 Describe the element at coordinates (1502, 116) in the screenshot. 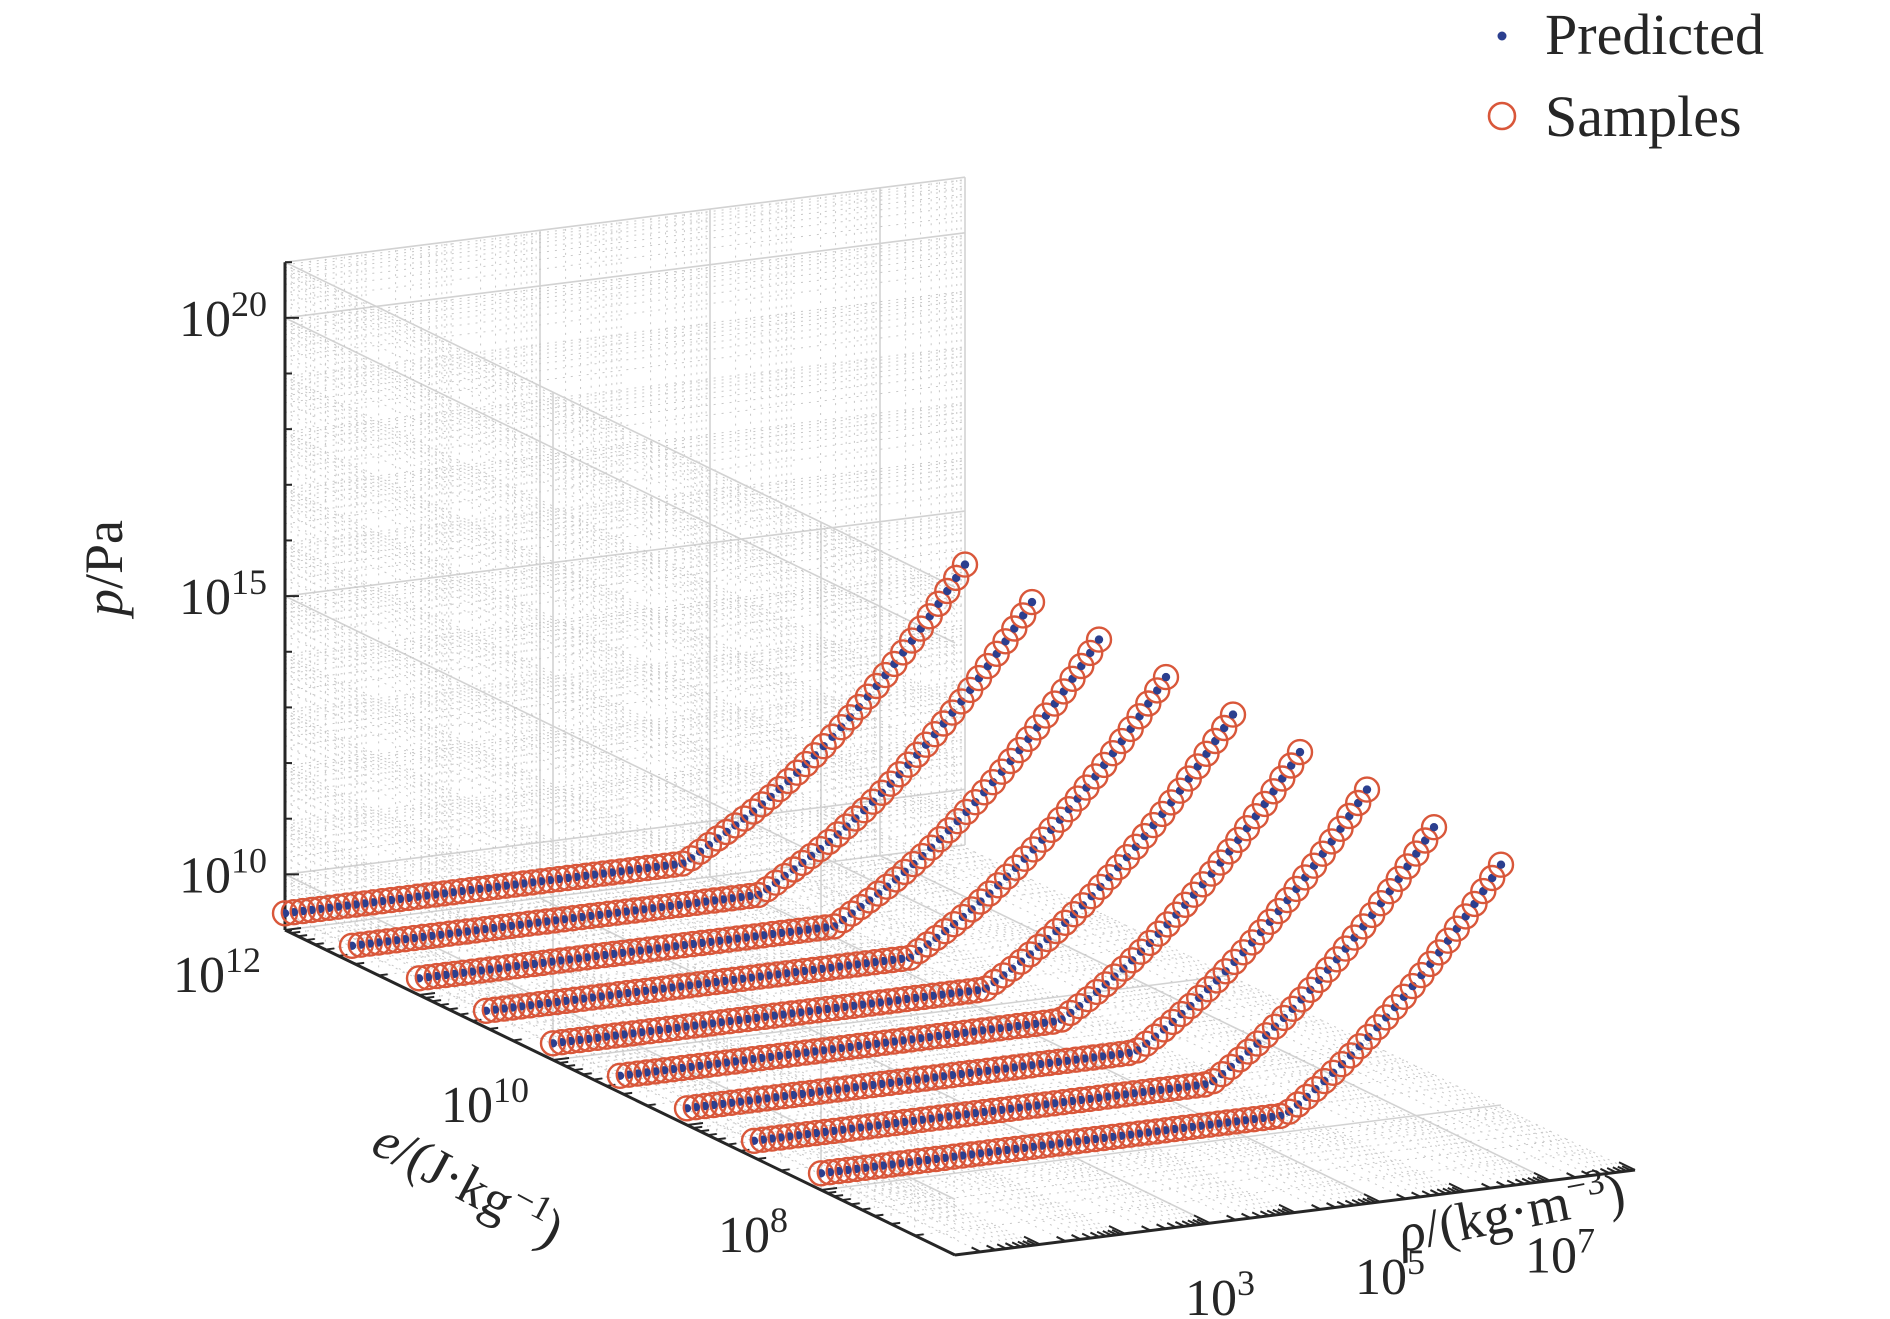

I see `legend-samples-marker` at that location.